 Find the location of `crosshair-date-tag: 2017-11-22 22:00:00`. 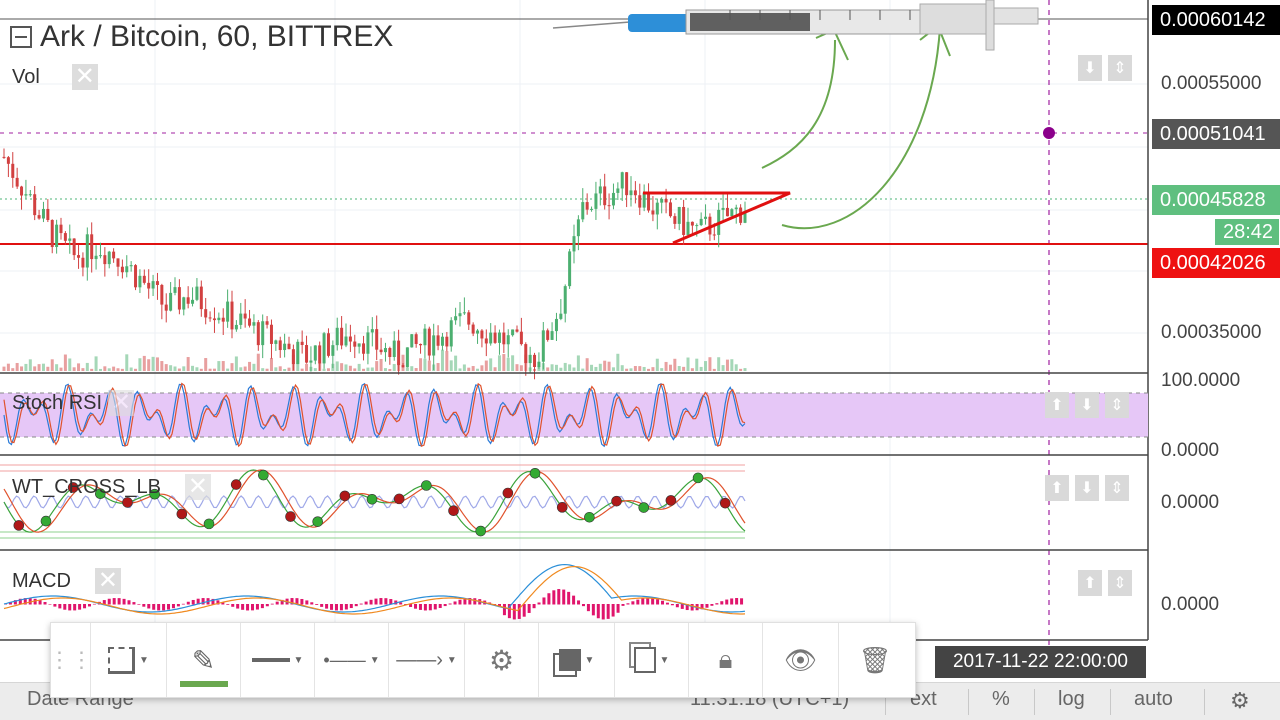

crosshair-date-tag: 2017-11-22 22:00:00 is located at coordinates (1040, 662).